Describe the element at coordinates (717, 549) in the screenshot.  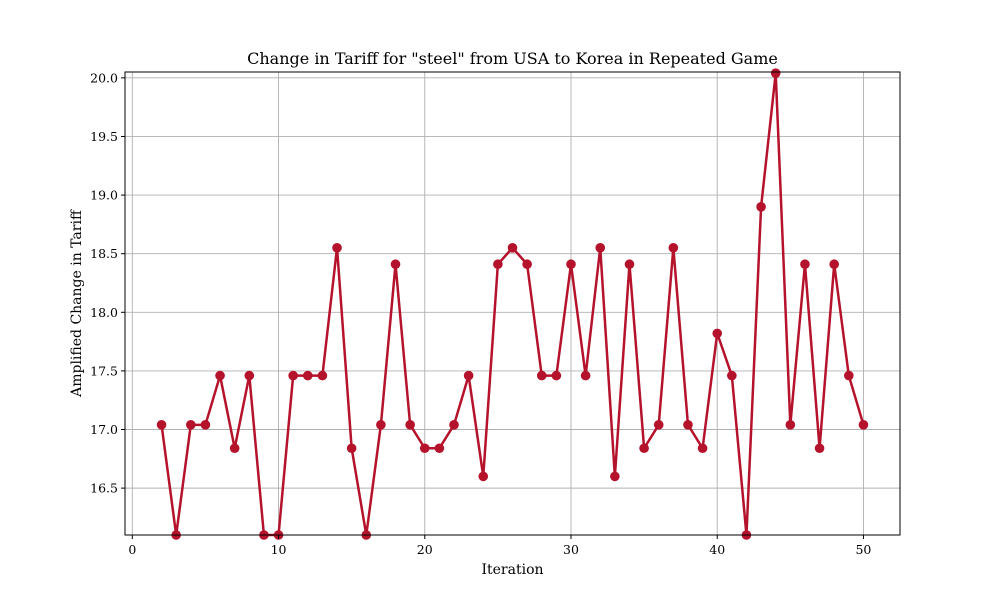
I see `x-tick-label: 40` at that location.